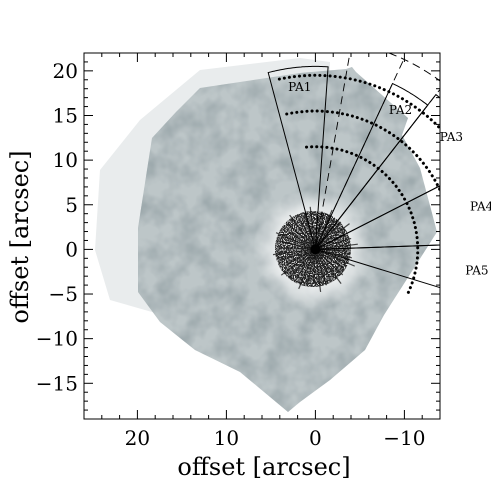 This screenshot has height=491, width=491. What do you see at coordinates (65, 71) in the screenshot?
I see `y-tick-label: 20` at bounding box center [65, 71].